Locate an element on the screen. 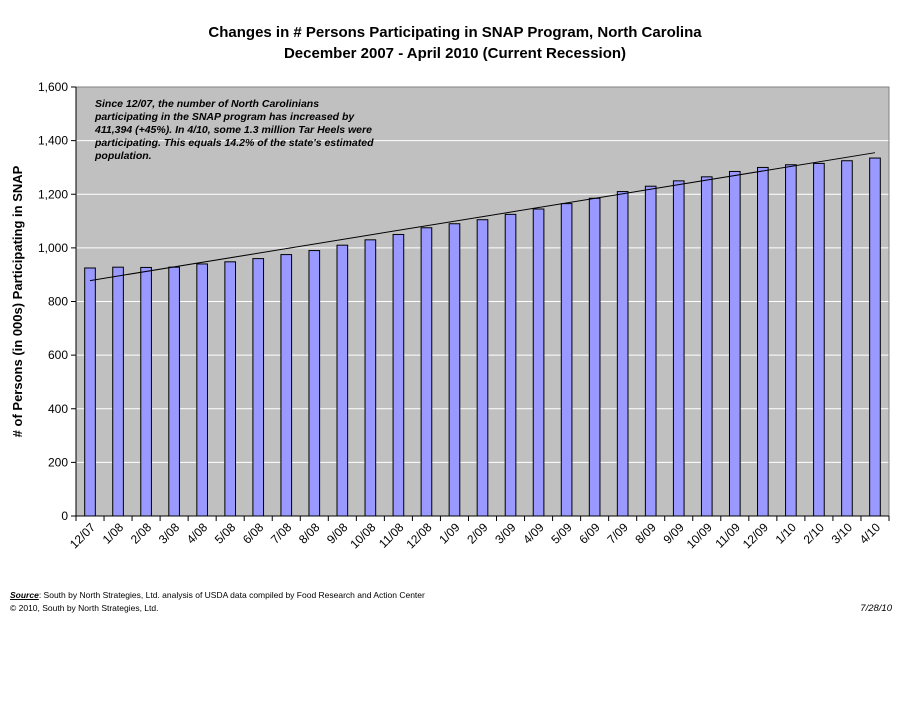  y-tick-label: 400 is located at coordinates (58, 409).